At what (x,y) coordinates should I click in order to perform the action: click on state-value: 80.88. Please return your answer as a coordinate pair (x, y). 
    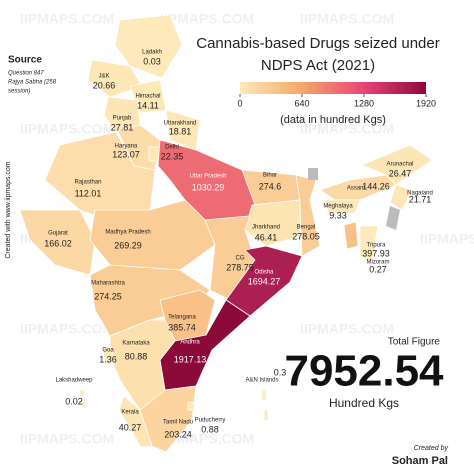
    Looking at the image, I should click on (136, 356).